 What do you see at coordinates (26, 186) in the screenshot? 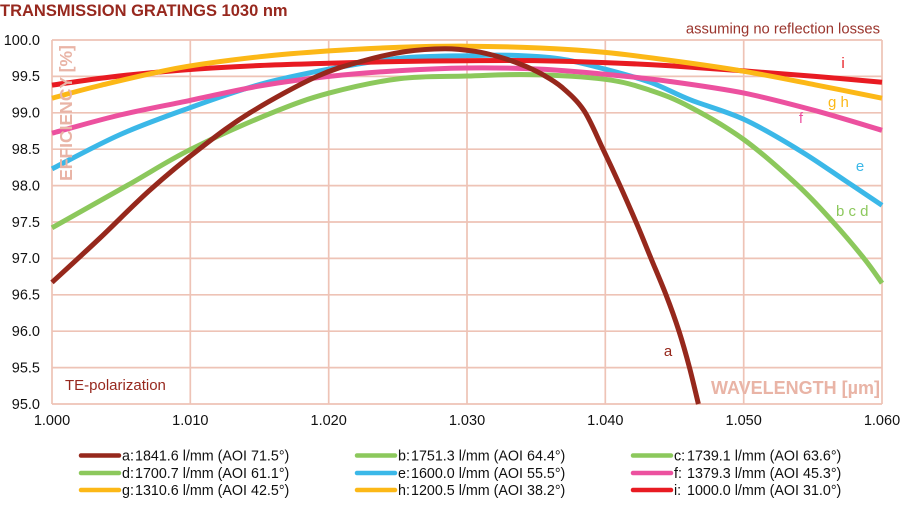
I see `svg-text: 98.0` at bounding box center [26, 186].